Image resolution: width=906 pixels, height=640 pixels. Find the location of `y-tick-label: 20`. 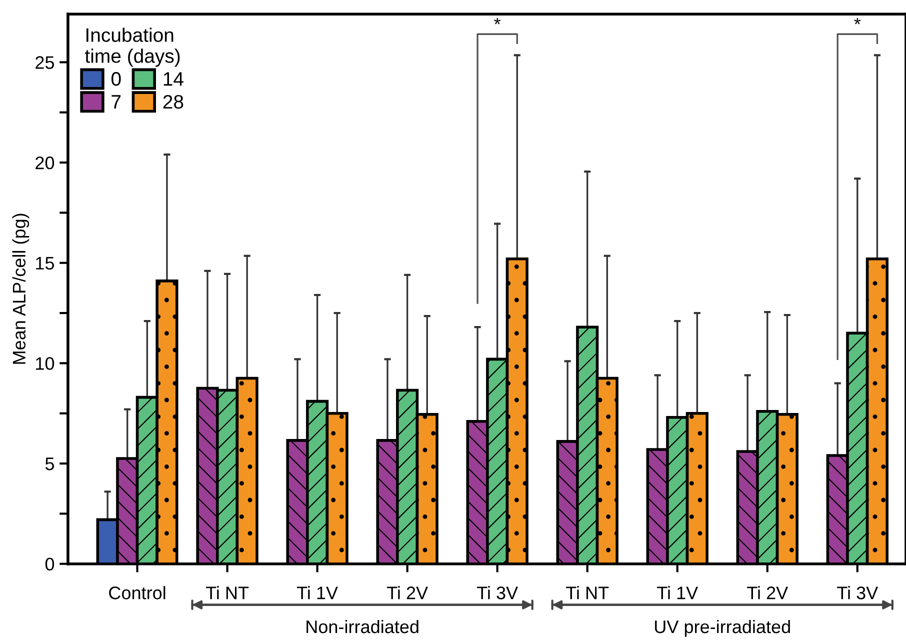

y-tick-label: 20 is located at coordinates (45, 163).